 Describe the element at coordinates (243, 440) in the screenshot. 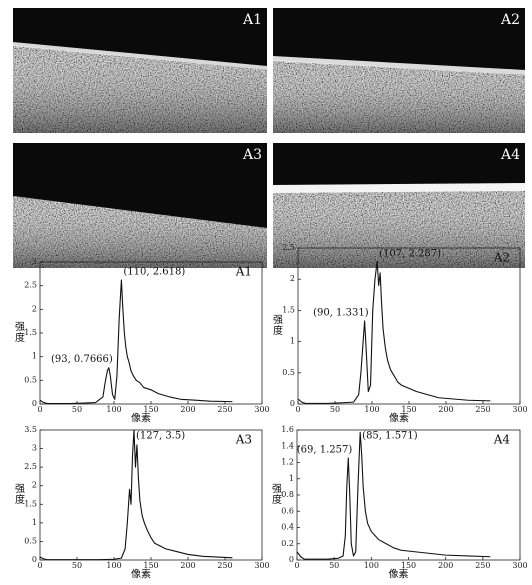

I see `chart-label: A3` at that location.